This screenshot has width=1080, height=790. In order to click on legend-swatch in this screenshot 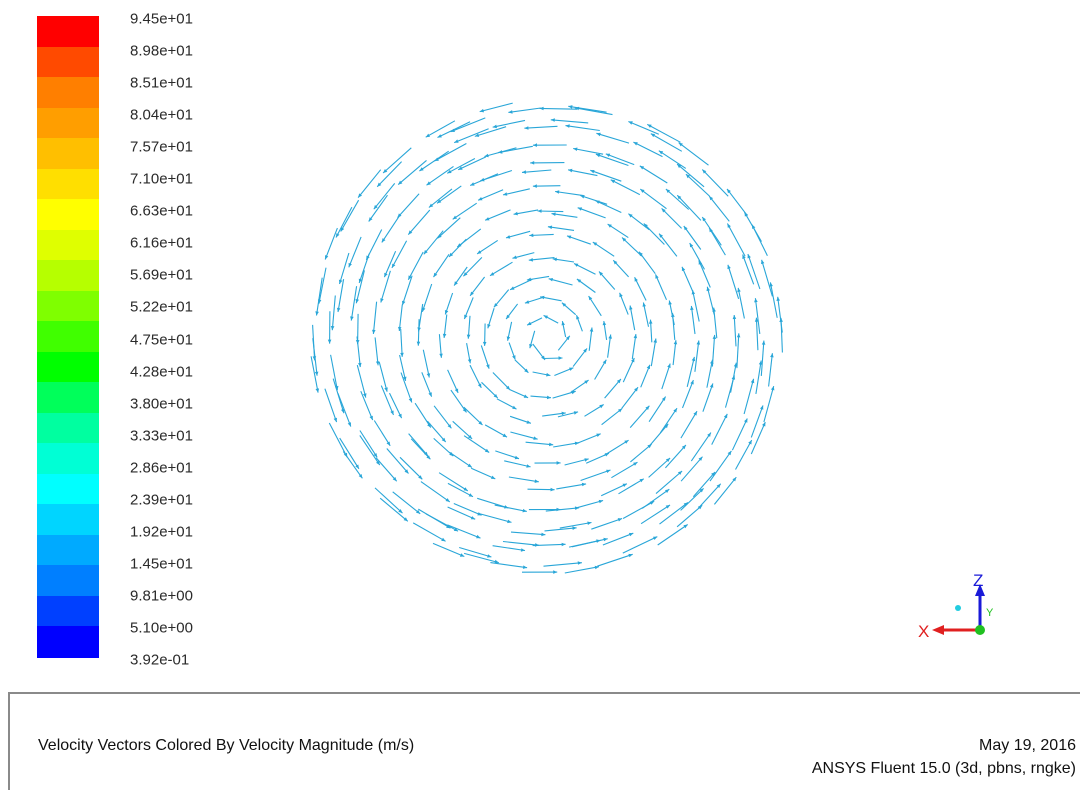, I will do `click(68, 154)`.